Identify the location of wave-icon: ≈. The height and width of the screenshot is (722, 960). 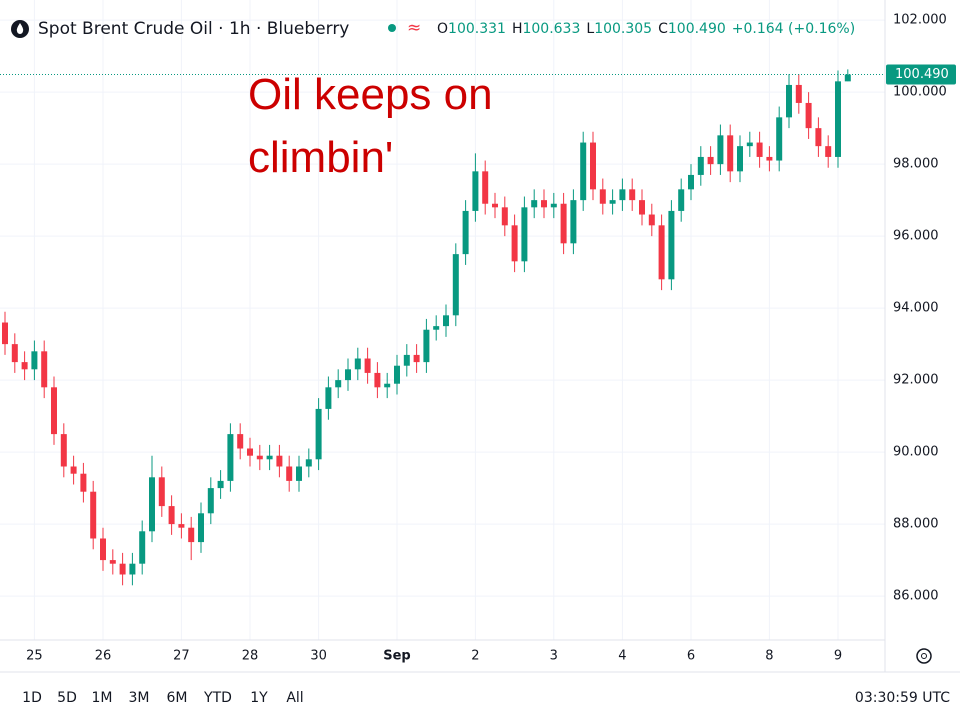
(414, 28).